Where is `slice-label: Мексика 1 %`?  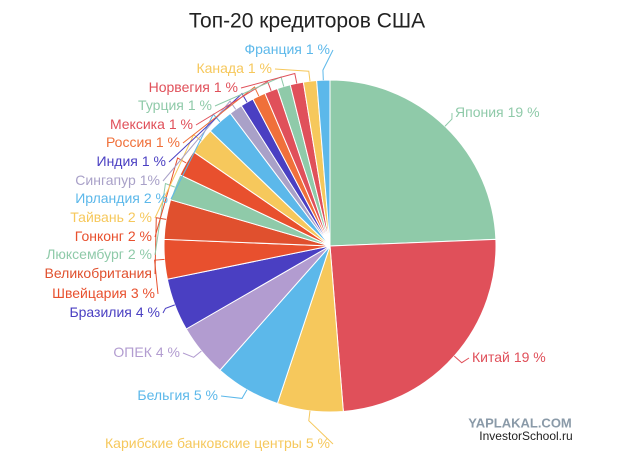
slice-label: Мексика 1 % is located at coordinates (151, 124).